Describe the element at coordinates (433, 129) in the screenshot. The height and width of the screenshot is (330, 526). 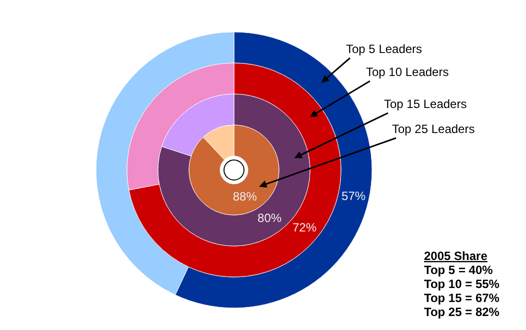
I see `text: Top 25 Leaders` at that location.